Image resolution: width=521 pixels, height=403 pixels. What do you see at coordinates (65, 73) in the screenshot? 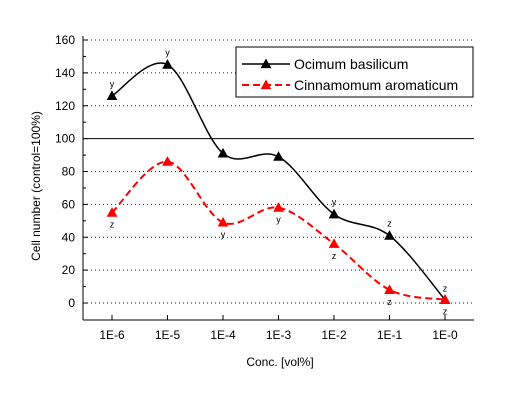
I see `y-tick-label: 140` at bounding box center [65, 73].